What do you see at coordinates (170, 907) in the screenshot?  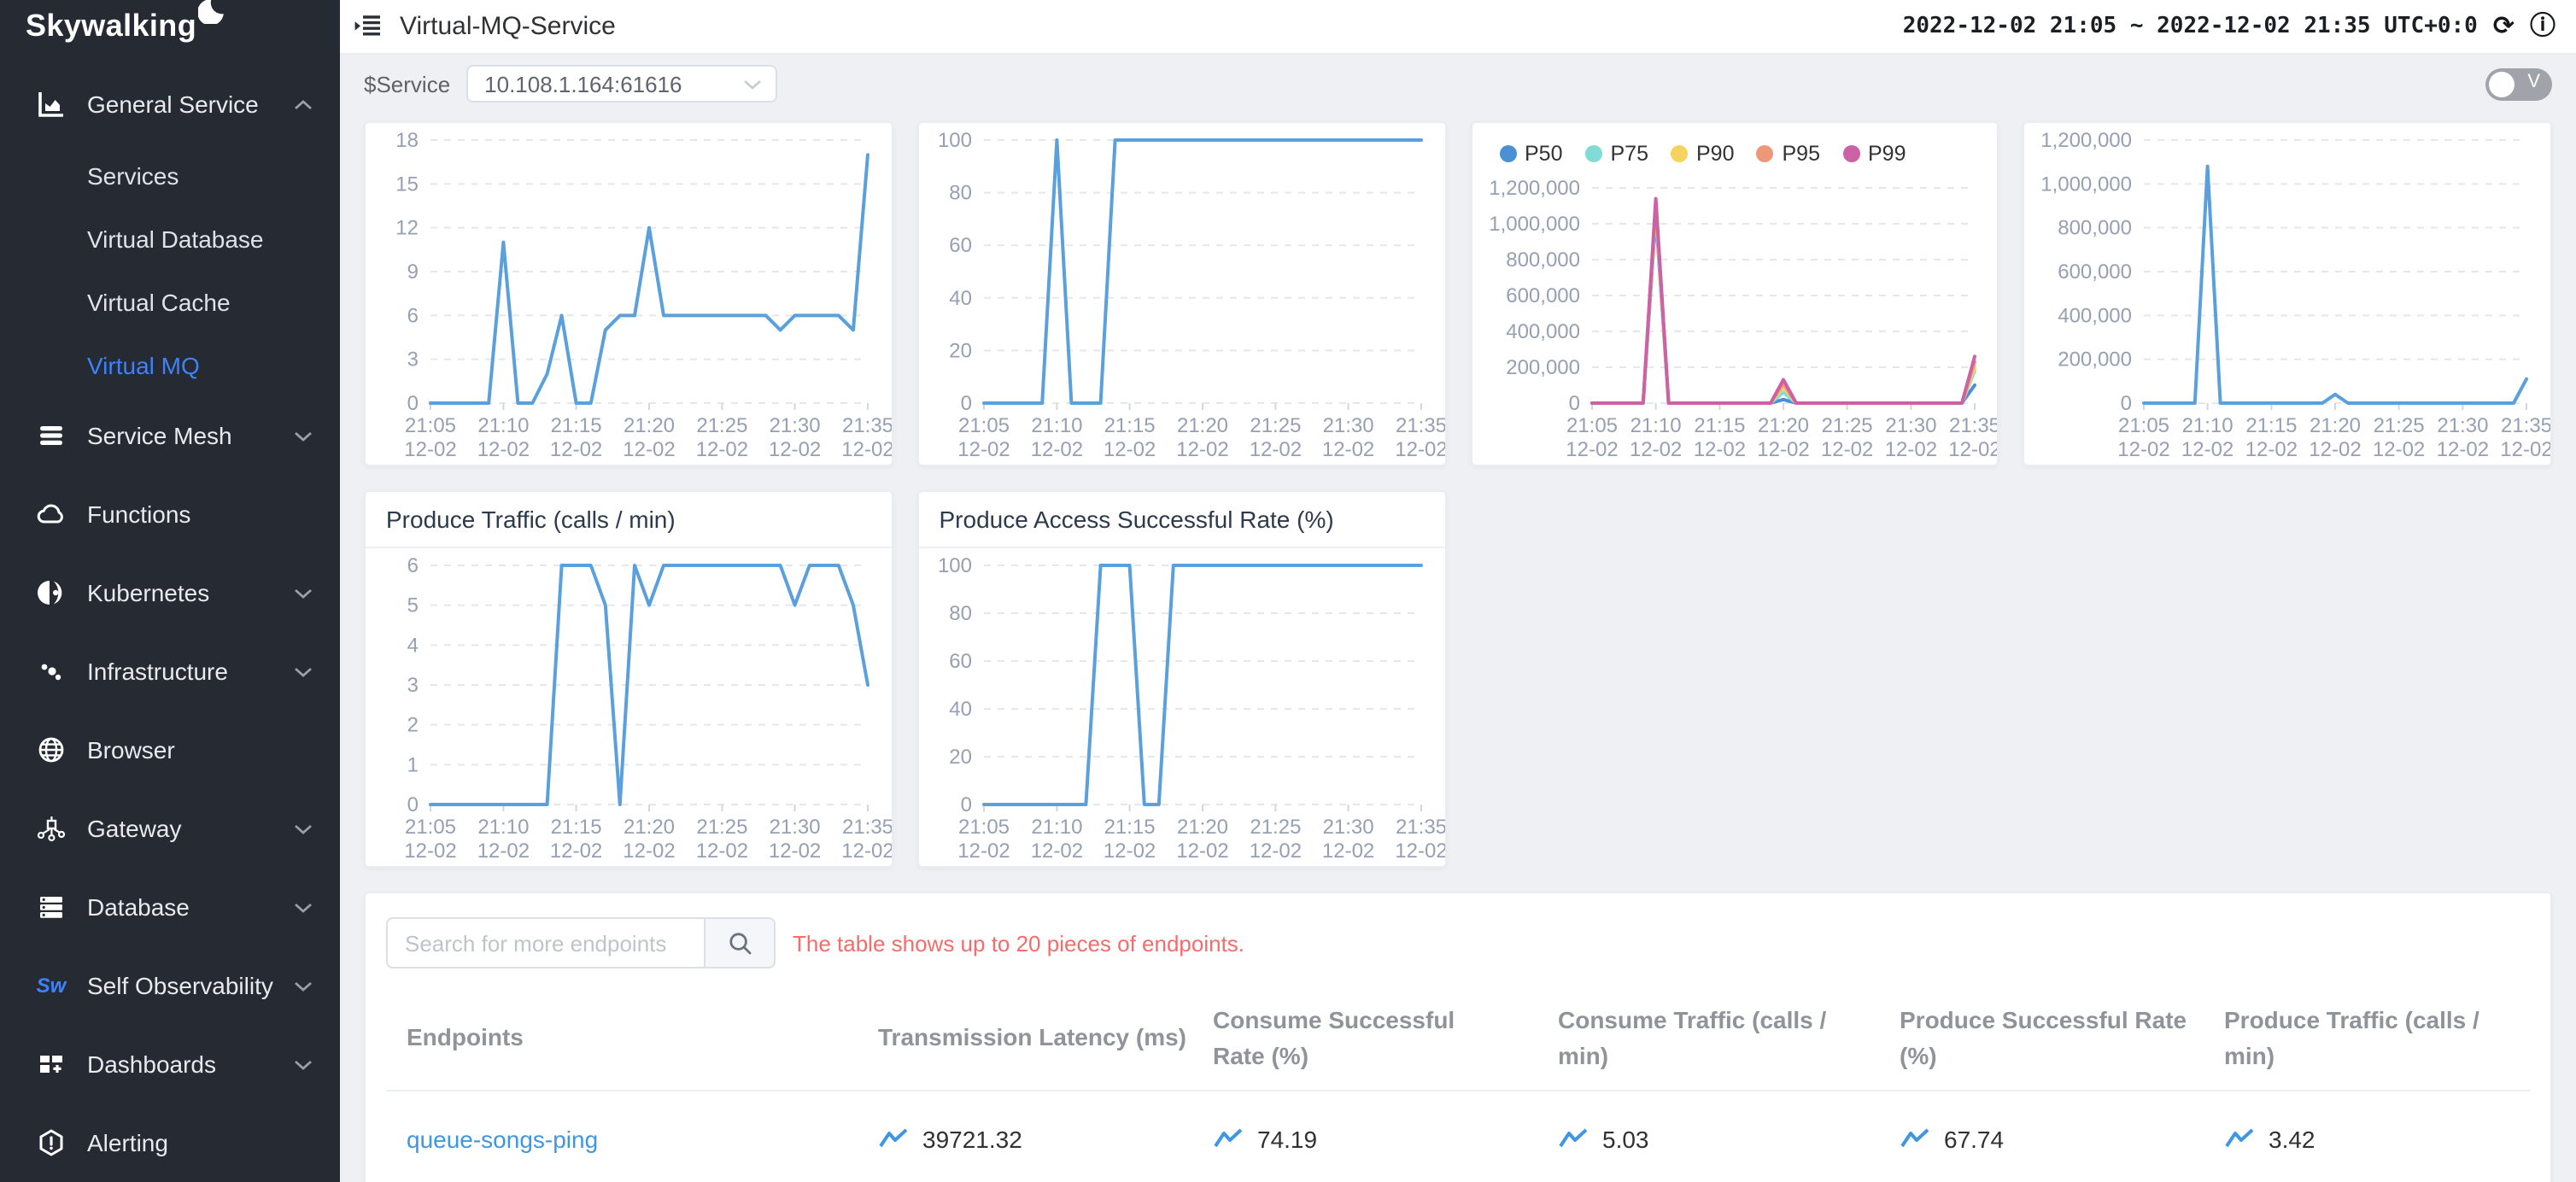 I see `sidebar-item-database: Database` at bounding box center [170, 907].